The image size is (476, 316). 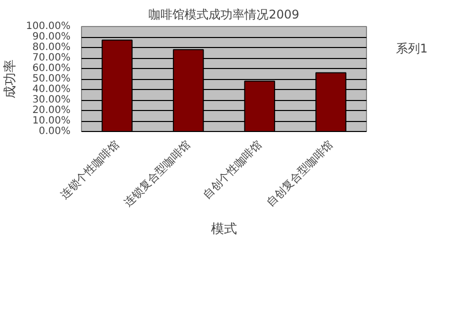 What do you see at coordinates (51, 47) in the screenshot?
I see `y-tick-label: 80.00%` at bounding box center [51, 47].